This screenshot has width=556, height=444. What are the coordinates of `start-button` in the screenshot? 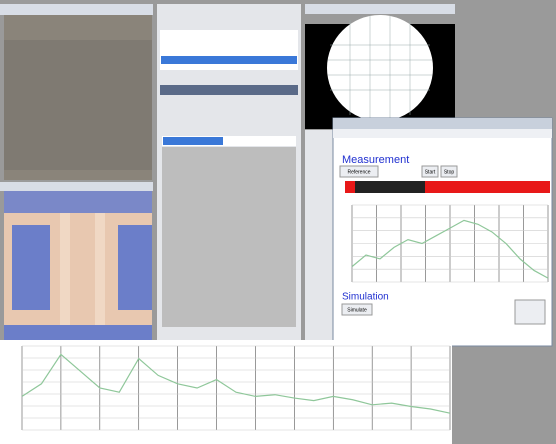 It's located at (430, 171).